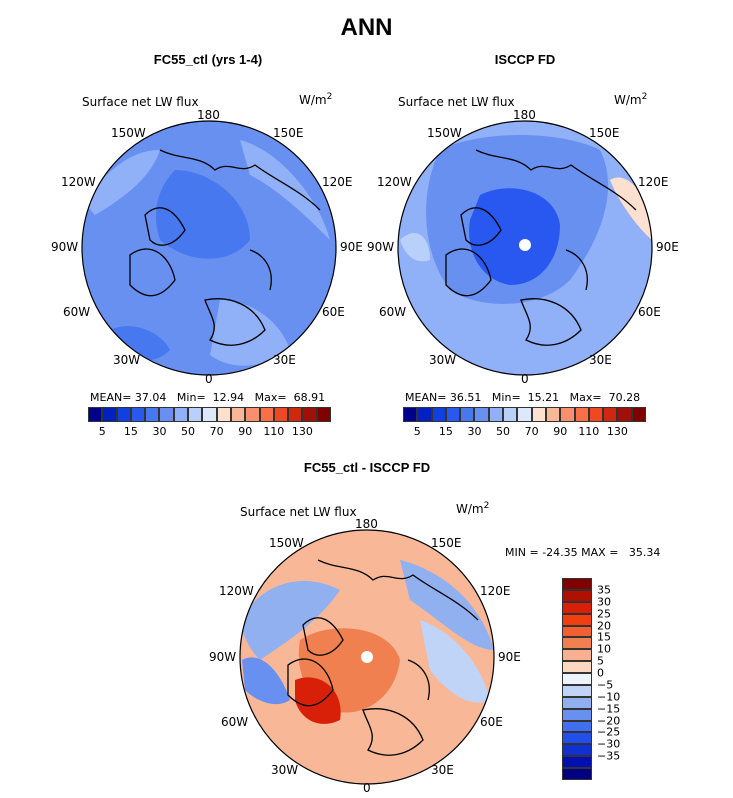 This screenshot has height=798, width=733. Describe the element at coordinates (316, 99) in the screenshot. I see `panel-1-units: W/m2` at that location.